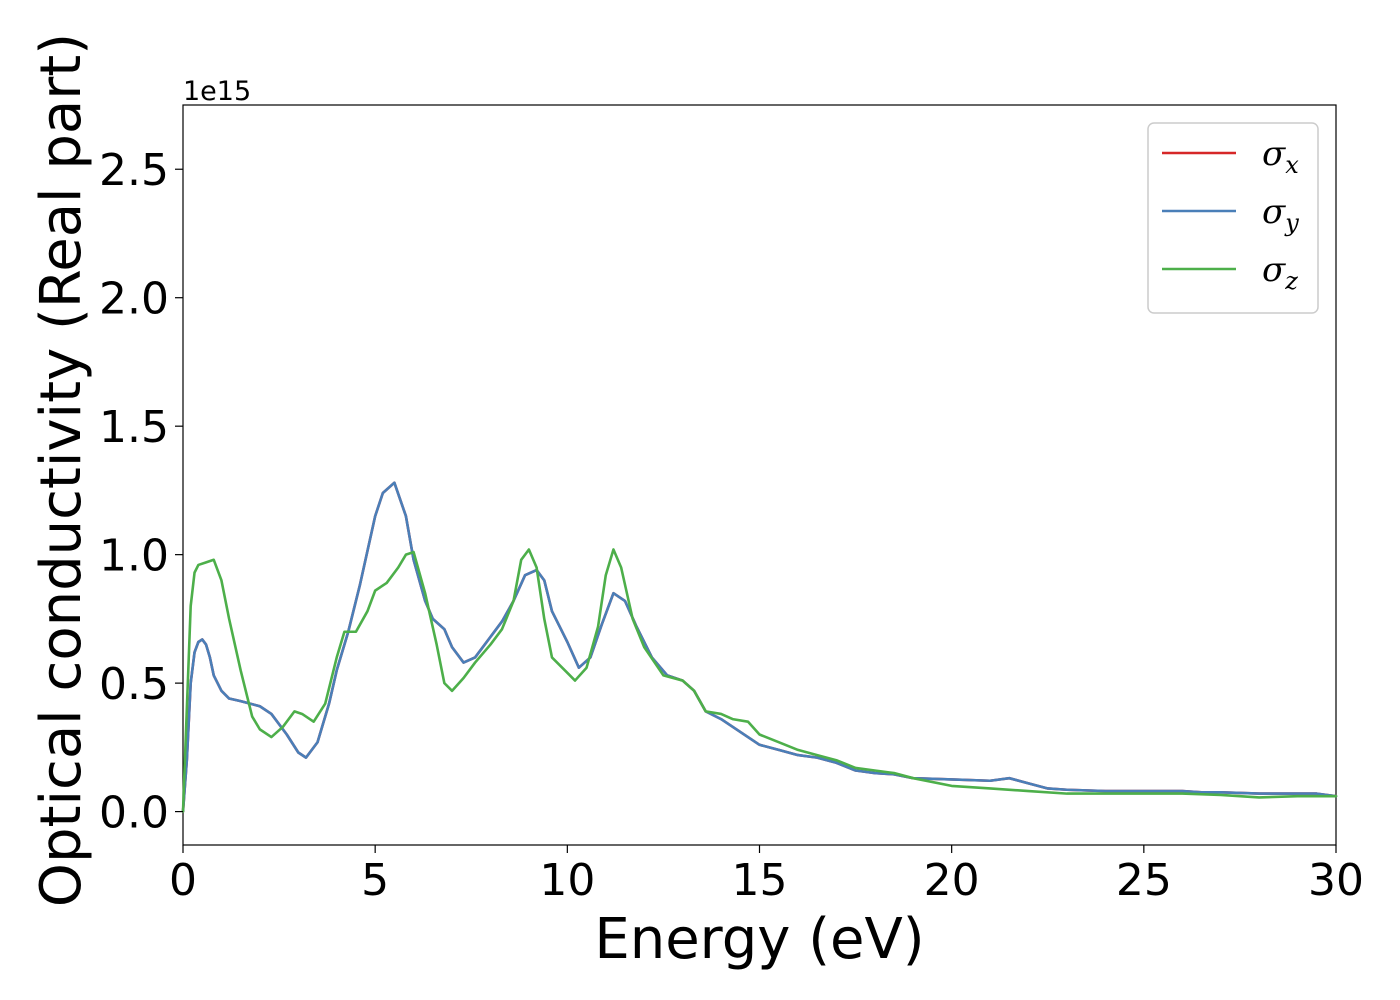  What do you see at coordinates (760, 880) in the screenshot?
I see `x-tick-label: 15` at bounding box center [760, 880].